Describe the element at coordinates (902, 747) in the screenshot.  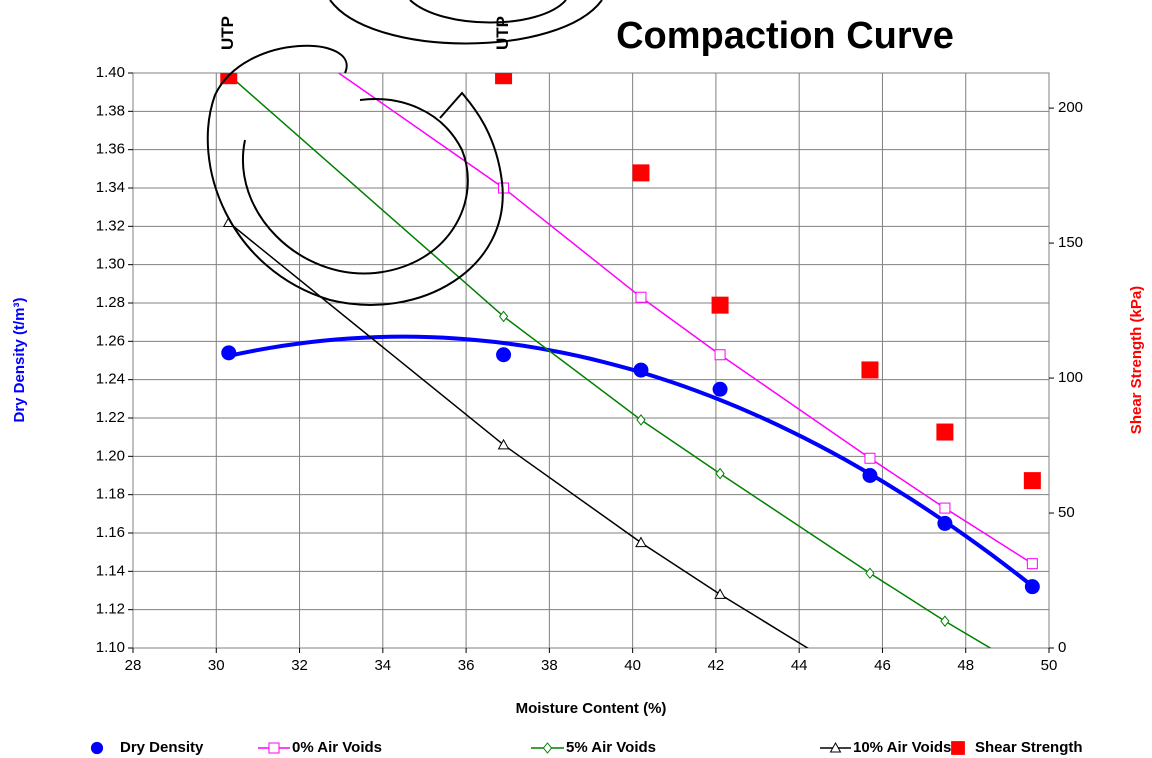
I see `legend-label: 10% Air Voids` at that location.